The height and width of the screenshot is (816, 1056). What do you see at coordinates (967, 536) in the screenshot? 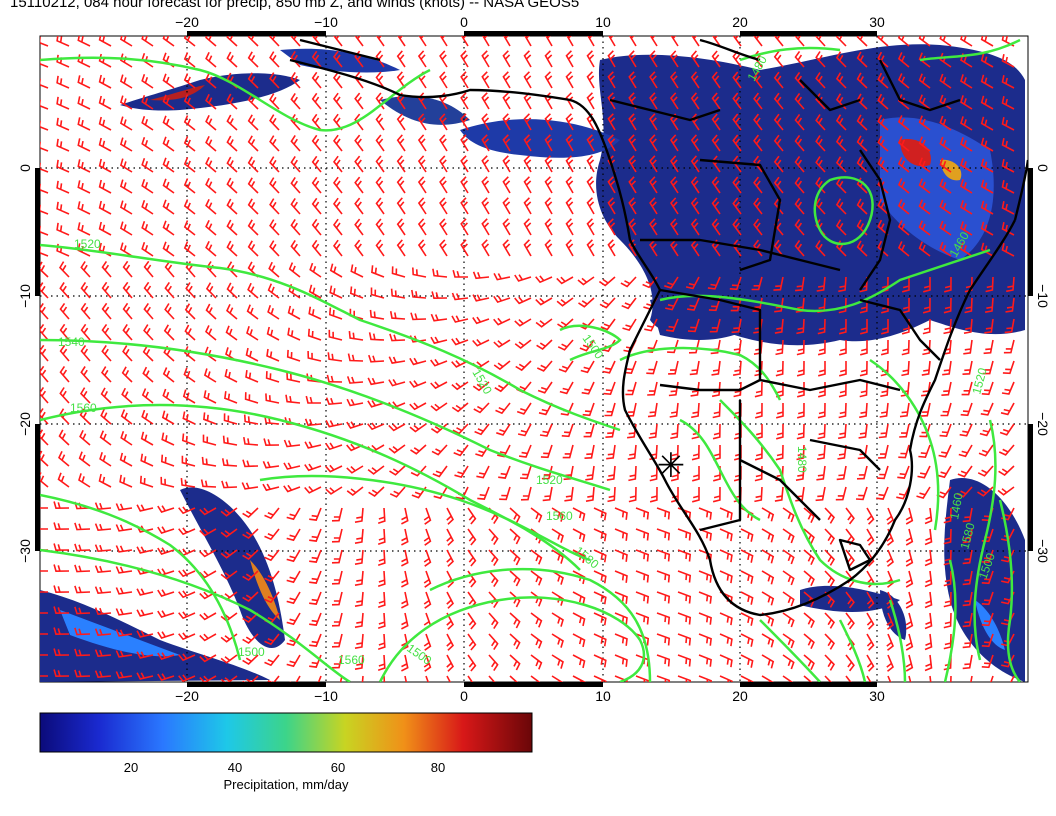
I see `contour-label: 1580` at bounding box center [967, 536].